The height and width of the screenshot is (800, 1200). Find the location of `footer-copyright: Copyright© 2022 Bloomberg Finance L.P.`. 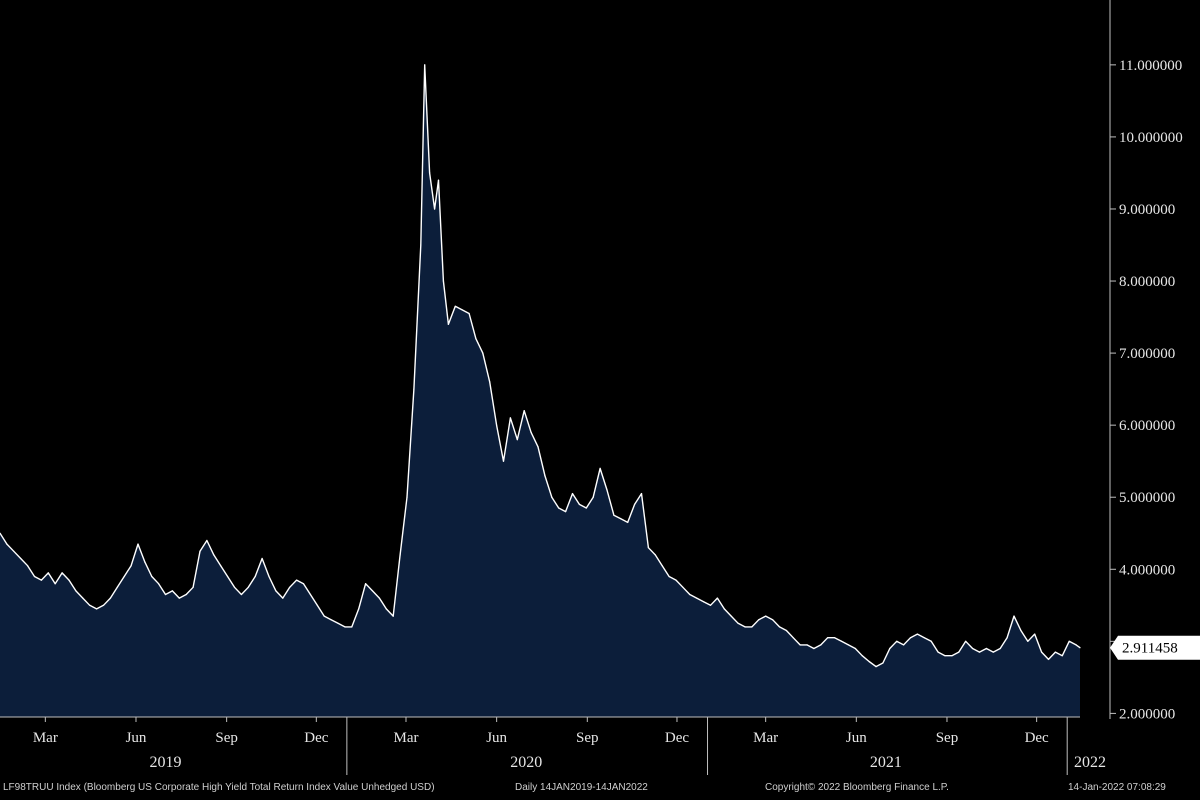

footer-copyright: Copyright© 2022 Bloomberg Finance L.P. is located at coordinates (857, 787).